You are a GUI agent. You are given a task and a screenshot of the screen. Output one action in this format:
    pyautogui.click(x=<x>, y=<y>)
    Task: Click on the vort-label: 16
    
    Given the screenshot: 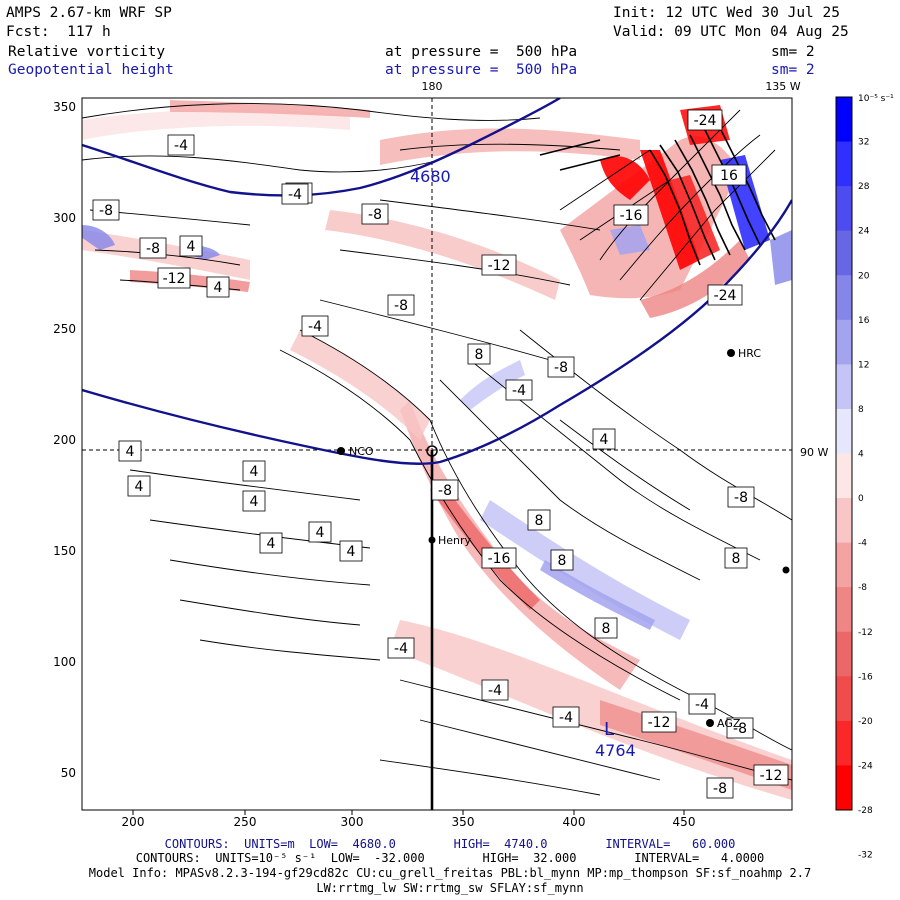 What is the action you would take?
    pyautogui.click(x=729, y=175)
    